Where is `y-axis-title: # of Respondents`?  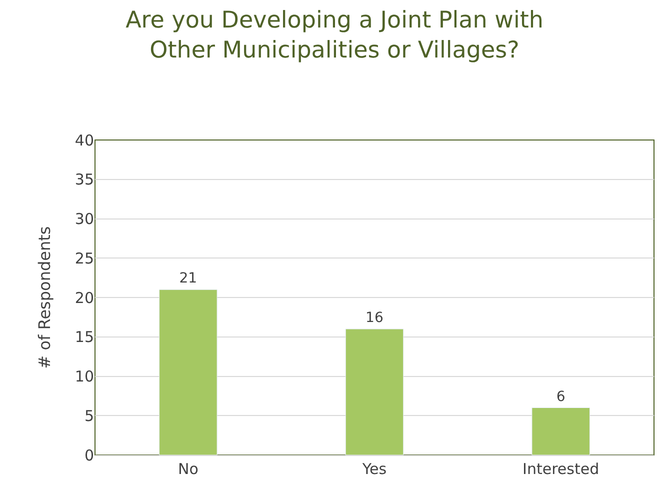
y-axis-title: # of Respondents is located at coordinates (44, 297).